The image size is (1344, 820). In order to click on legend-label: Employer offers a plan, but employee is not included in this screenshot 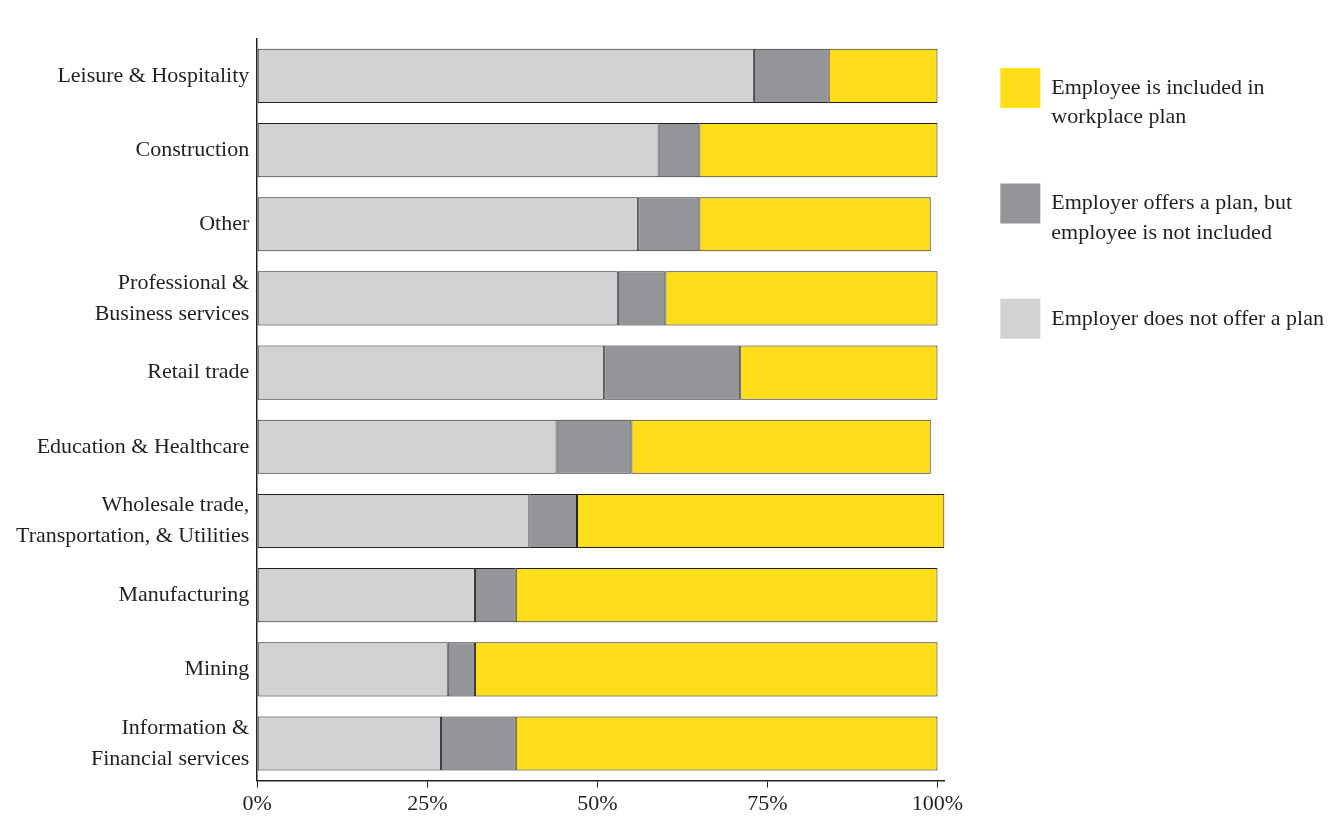, I will do `click(1172, 216)`.